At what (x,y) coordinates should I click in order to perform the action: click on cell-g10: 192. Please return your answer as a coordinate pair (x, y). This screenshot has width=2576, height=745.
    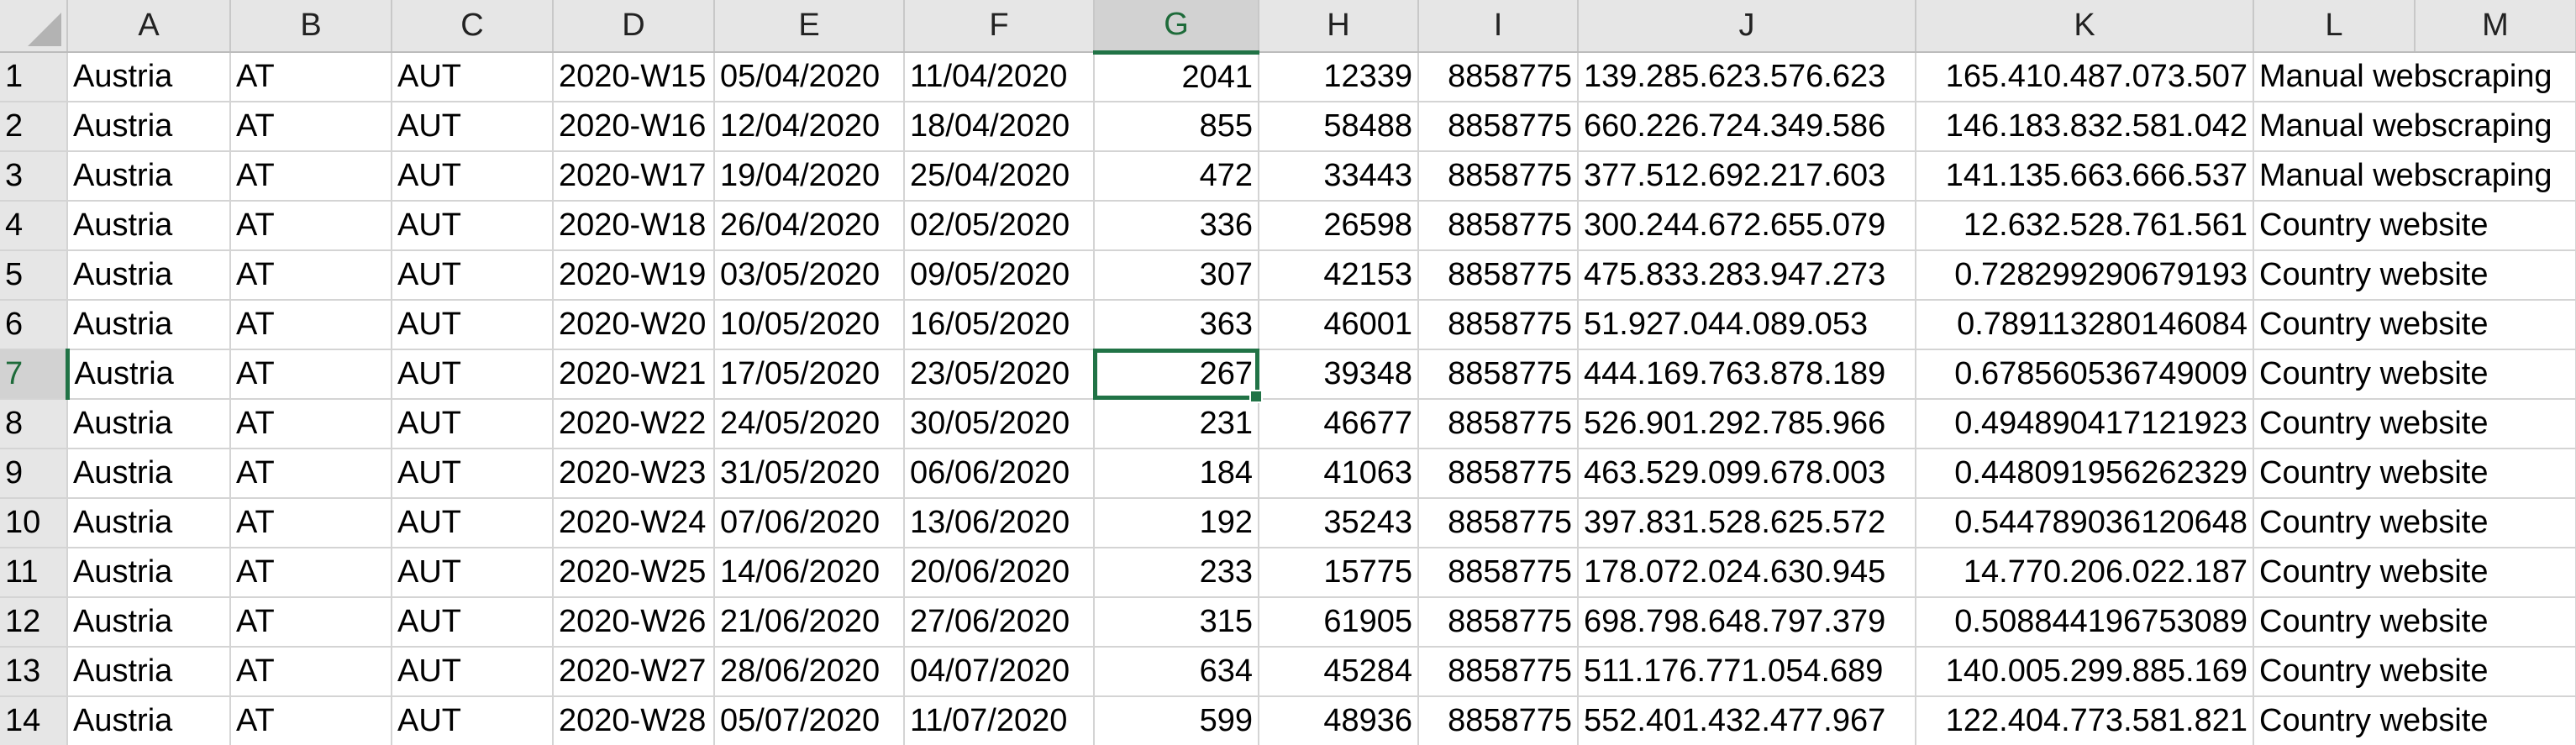
    Looking at the image, I should click on (1176, 523).